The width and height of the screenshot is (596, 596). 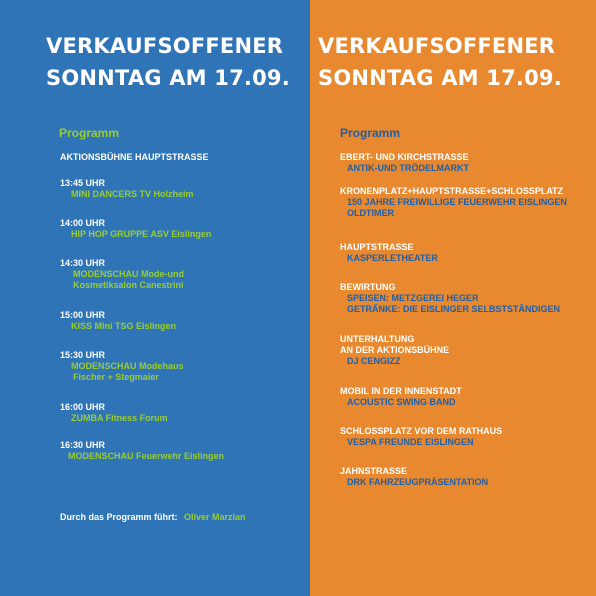 I want to click on right-title: VERKAUFSOFFENER SONNTAG AM 17.09., so click(x=440, y=62).